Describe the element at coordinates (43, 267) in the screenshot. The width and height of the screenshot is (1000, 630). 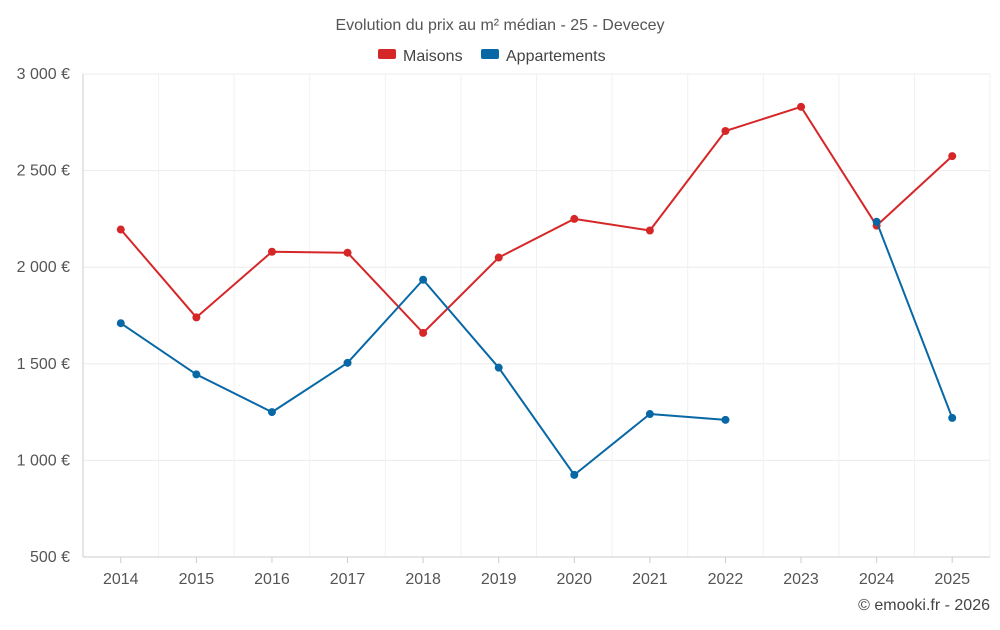
I see `y-tick-label: 2 000 €` at that location.